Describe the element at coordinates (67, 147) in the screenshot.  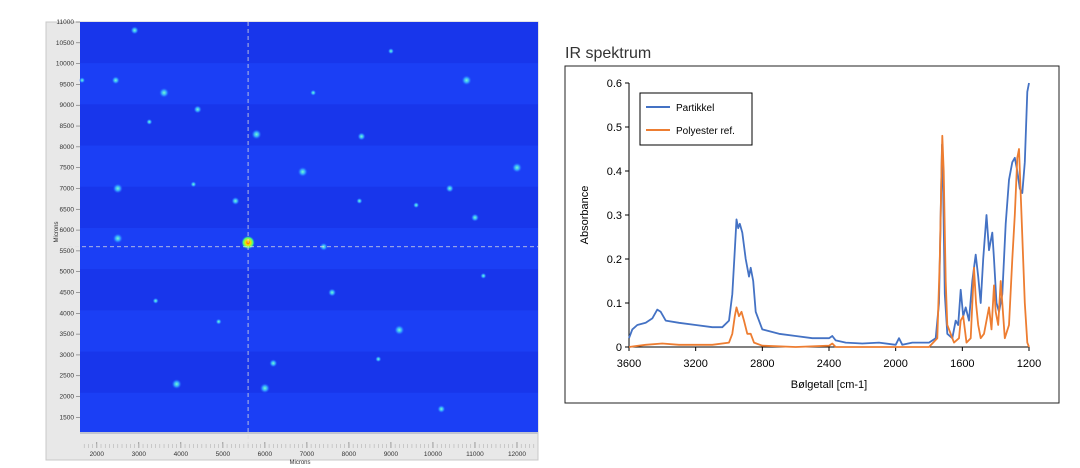
I see `map-y-tick-label: 8000` at that location.